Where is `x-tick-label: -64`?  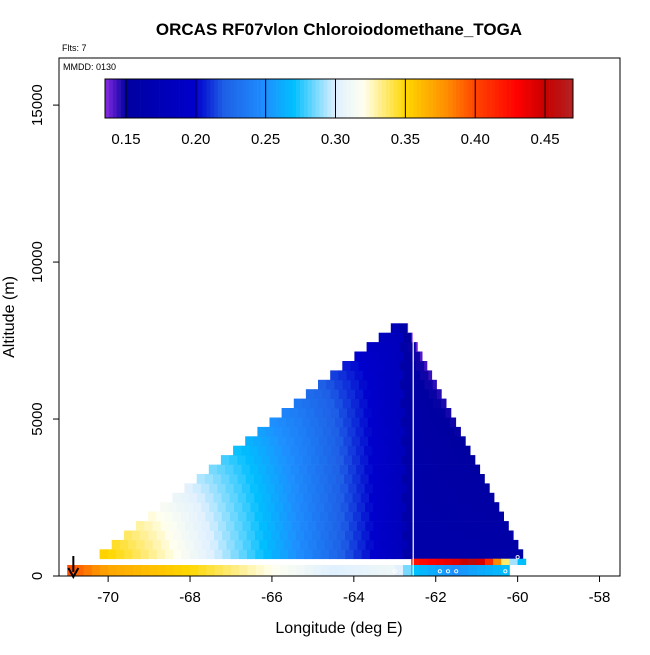
x-tick-label: -64 is located at coordinates (354, 597).